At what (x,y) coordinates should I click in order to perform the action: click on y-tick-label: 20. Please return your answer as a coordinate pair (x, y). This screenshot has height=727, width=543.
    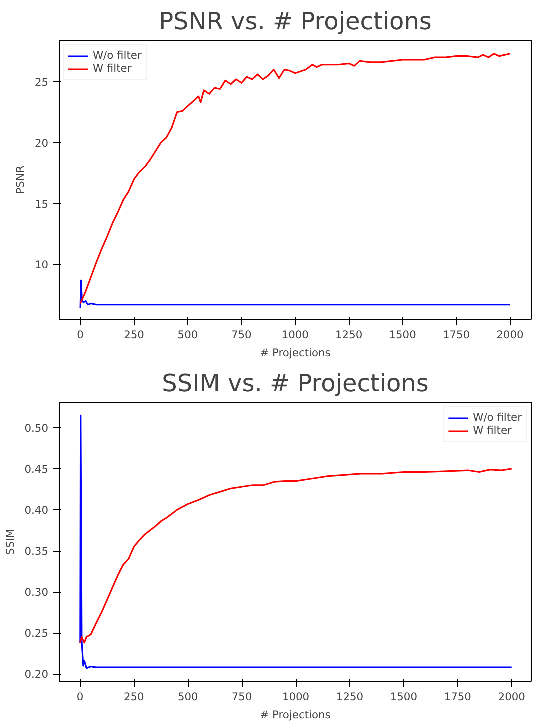
    Looking at the image, I should click on (41, 143).